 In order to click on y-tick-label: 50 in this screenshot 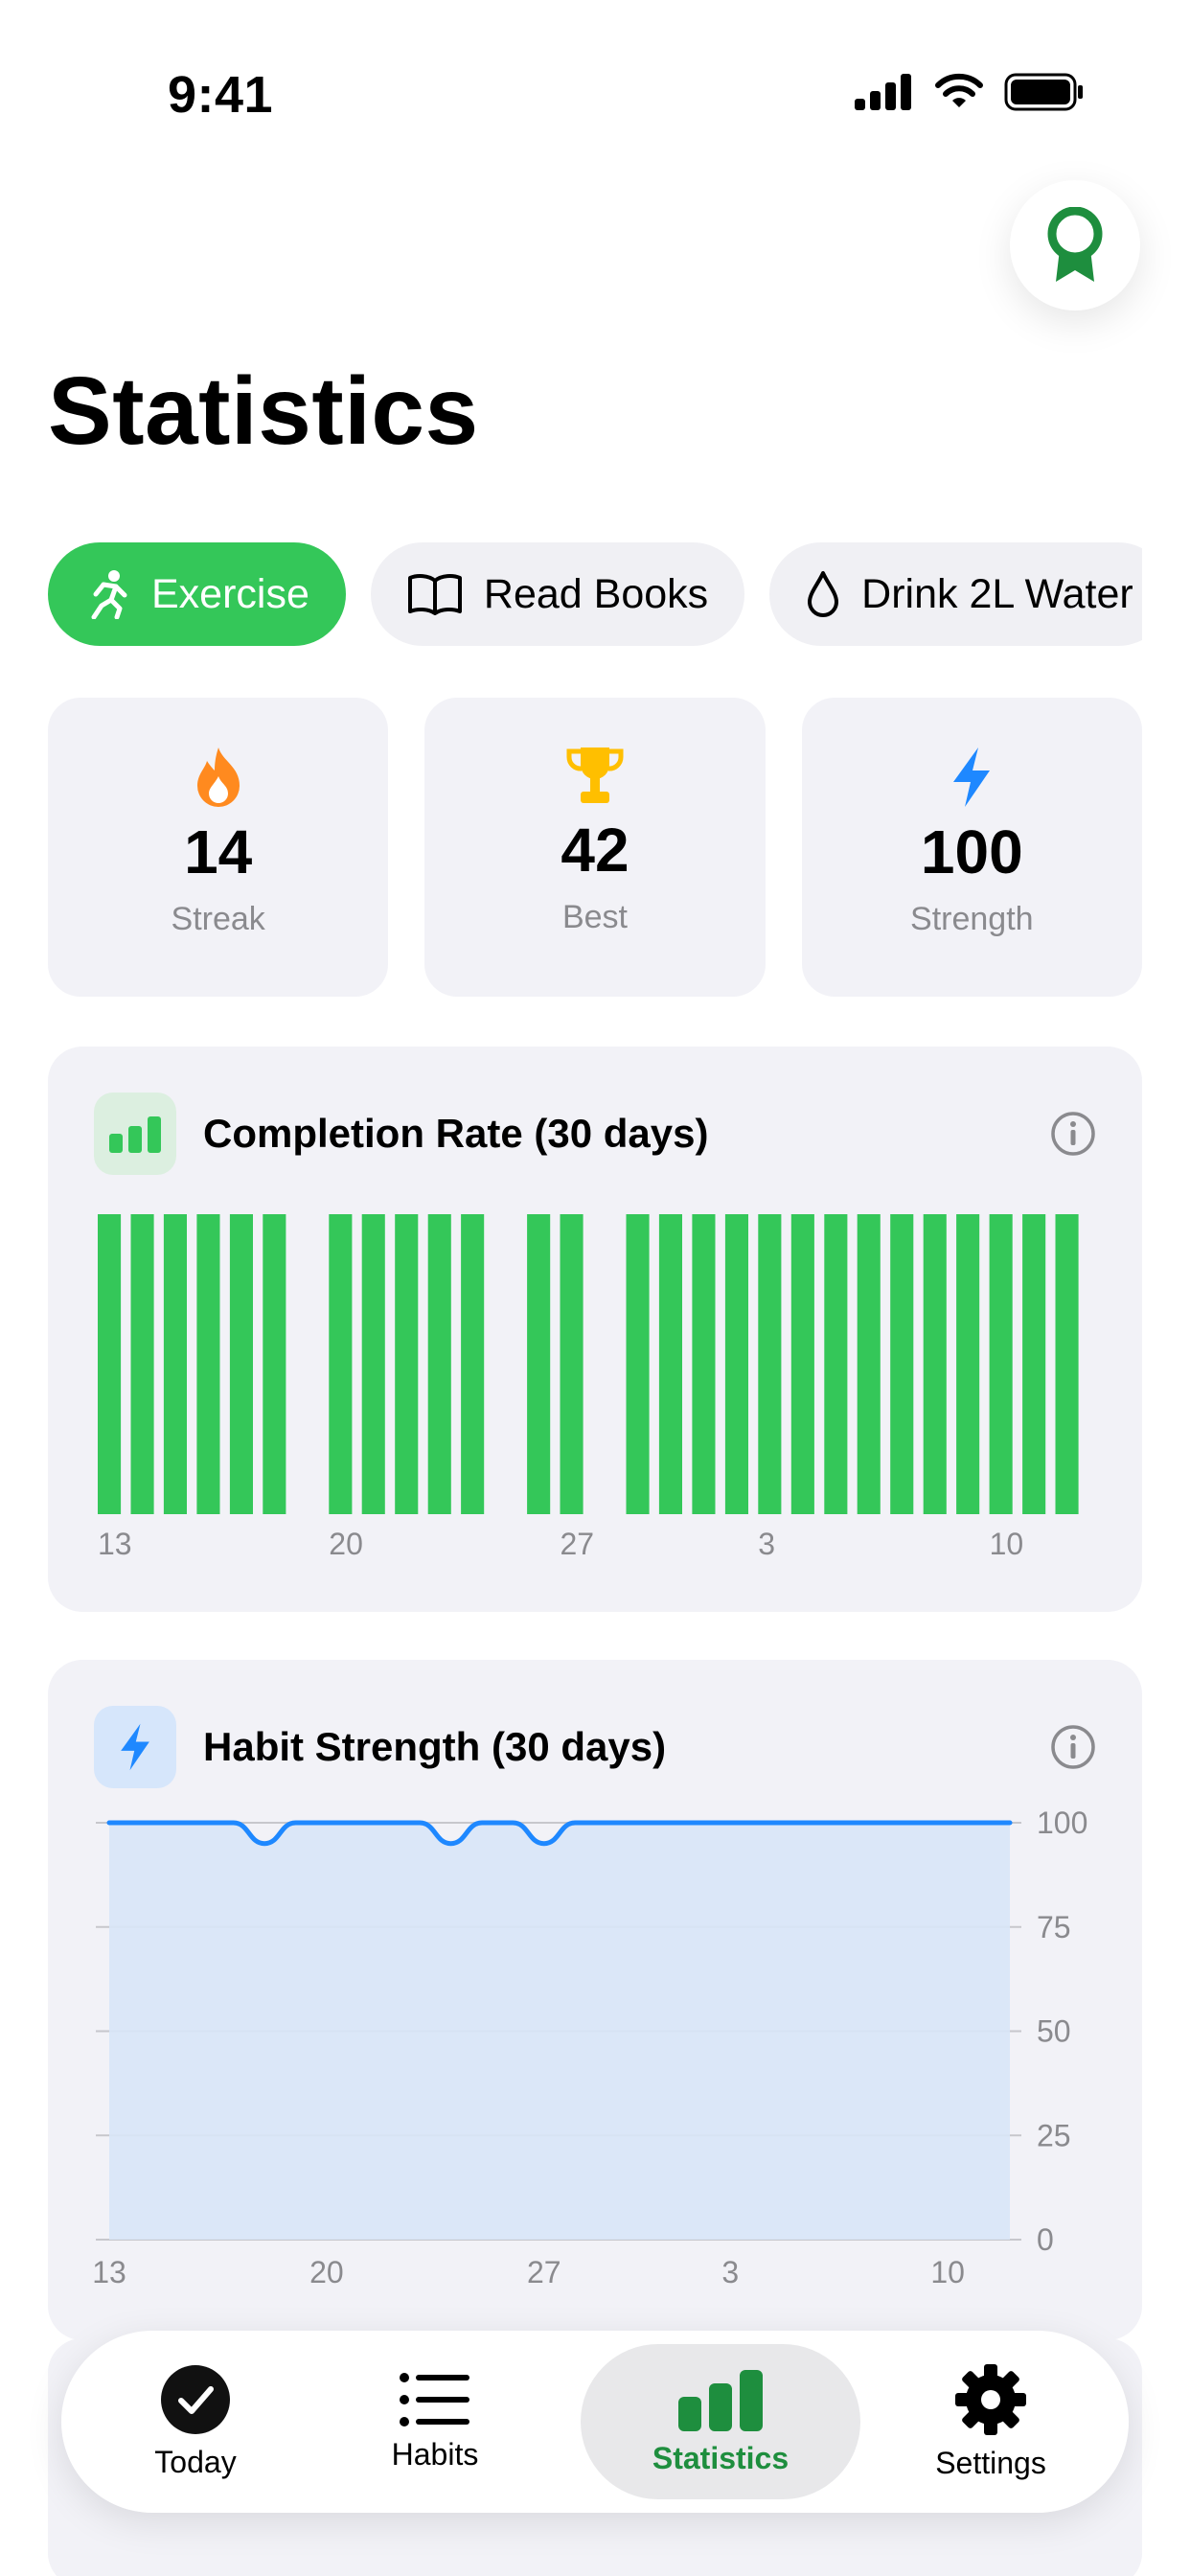, I will do `click(1054, 2031)`.